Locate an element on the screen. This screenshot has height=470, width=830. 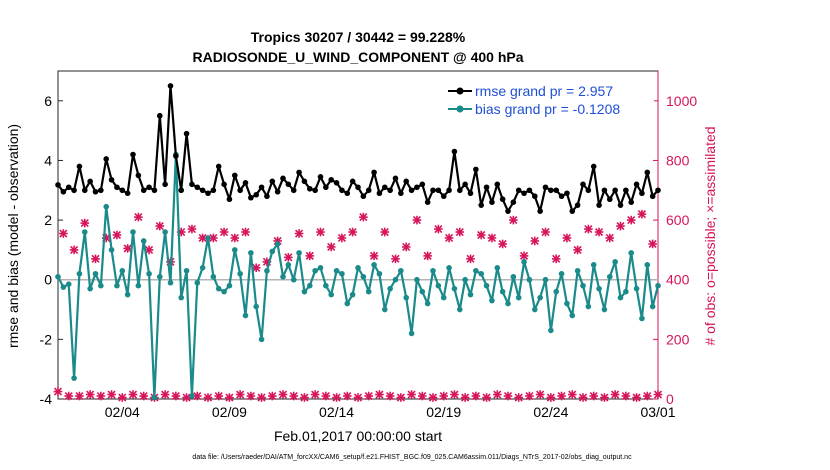
left-axis-ticks: -4 -2 0 2 4 6 is located at coordinates (51, 250).